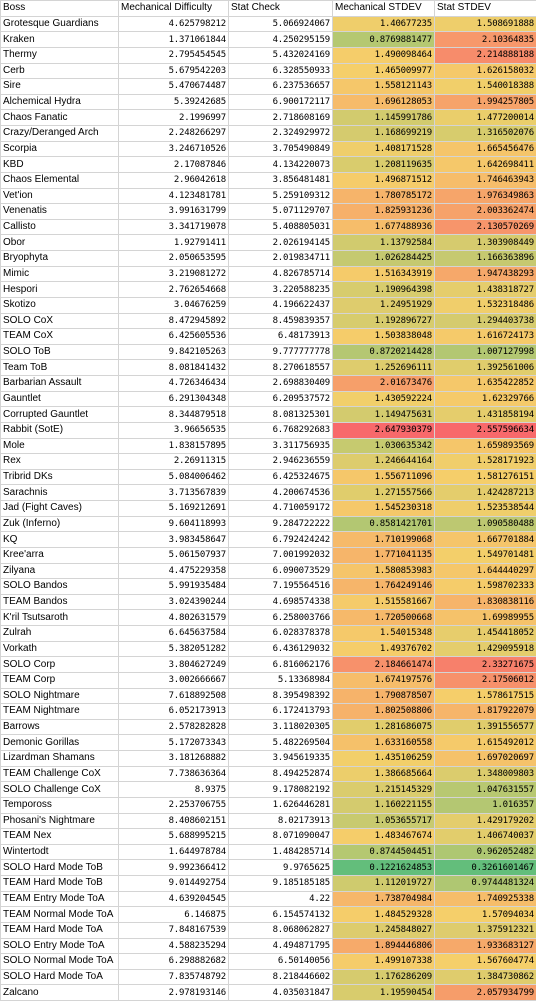 The image size is (536, 1001). I want to click on mechanical-difficulty-cell: 3.341719078, so click(174, 227).